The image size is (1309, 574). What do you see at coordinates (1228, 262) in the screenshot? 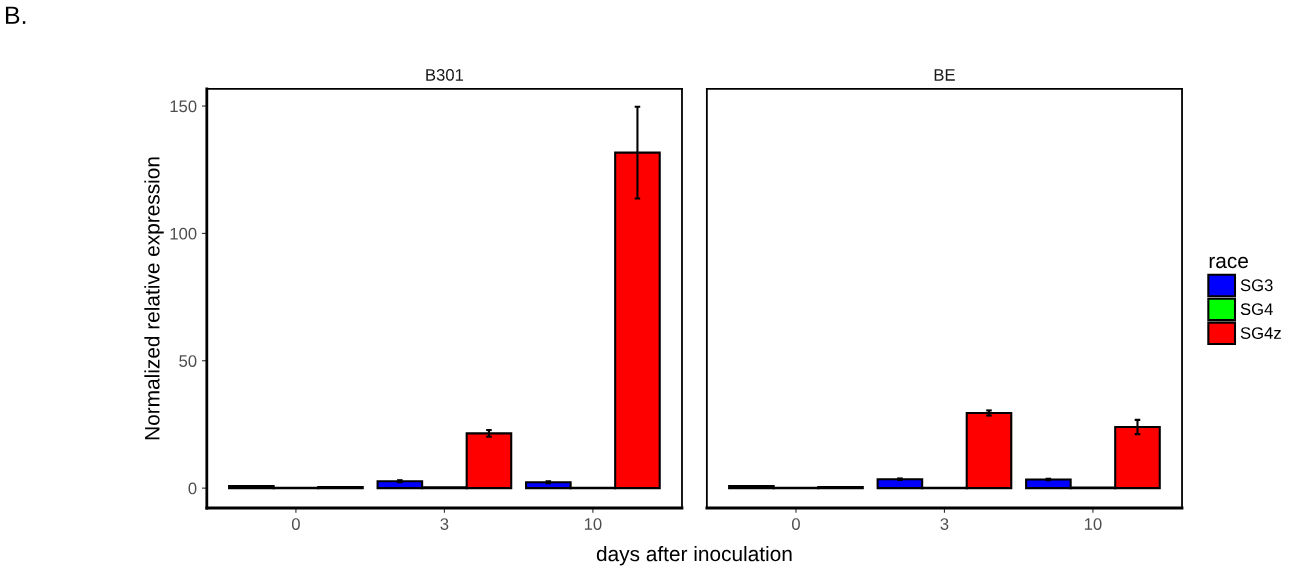
I see `legend-title: race` at bounding box center [1228, 262].